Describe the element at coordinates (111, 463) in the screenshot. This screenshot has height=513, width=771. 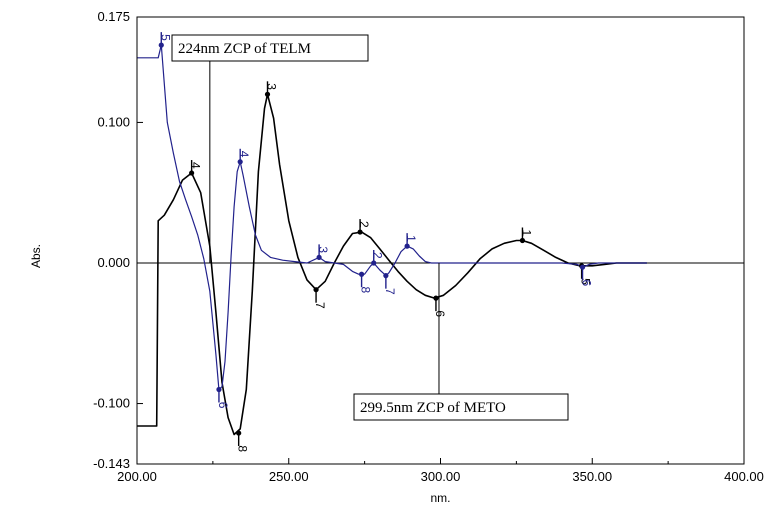
I see `y-tick-label: -0.143` at that location.